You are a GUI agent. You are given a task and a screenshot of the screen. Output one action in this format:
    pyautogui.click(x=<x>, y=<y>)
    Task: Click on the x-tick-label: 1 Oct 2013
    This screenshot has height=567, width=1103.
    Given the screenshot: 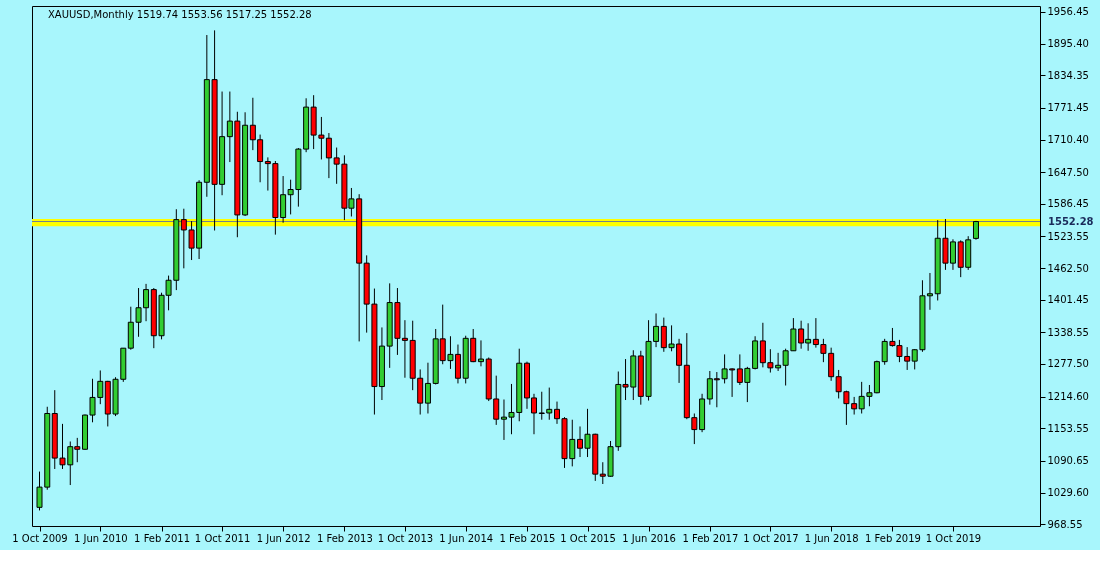 What is the action you would take?
    pyautogui.click(x=405, y=538)
    